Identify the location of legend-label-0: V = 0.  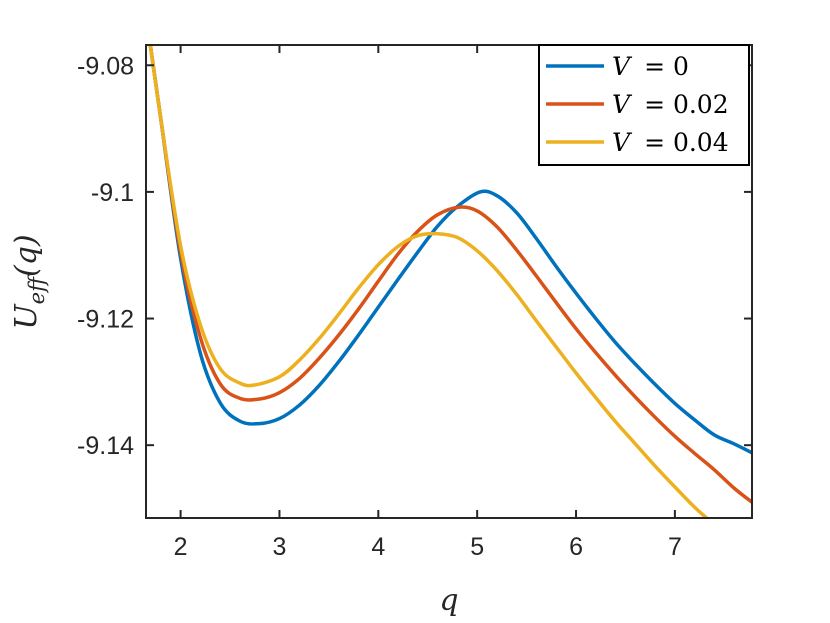
(650, 66).